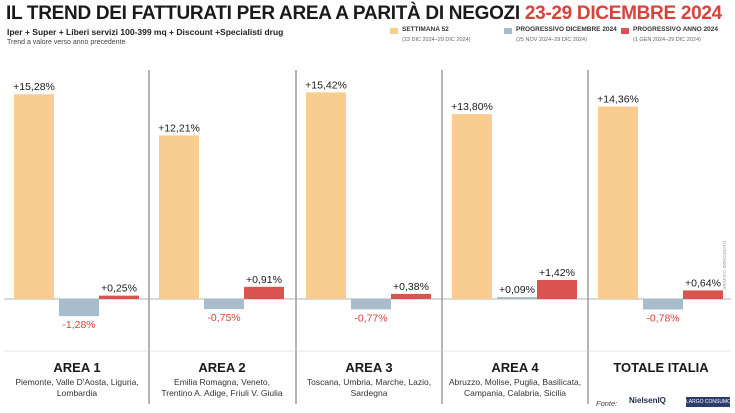 The height and width of the screenshot is (413, 735). I want to click on legend-label: SETTIMANA 52, so click(425, 29).